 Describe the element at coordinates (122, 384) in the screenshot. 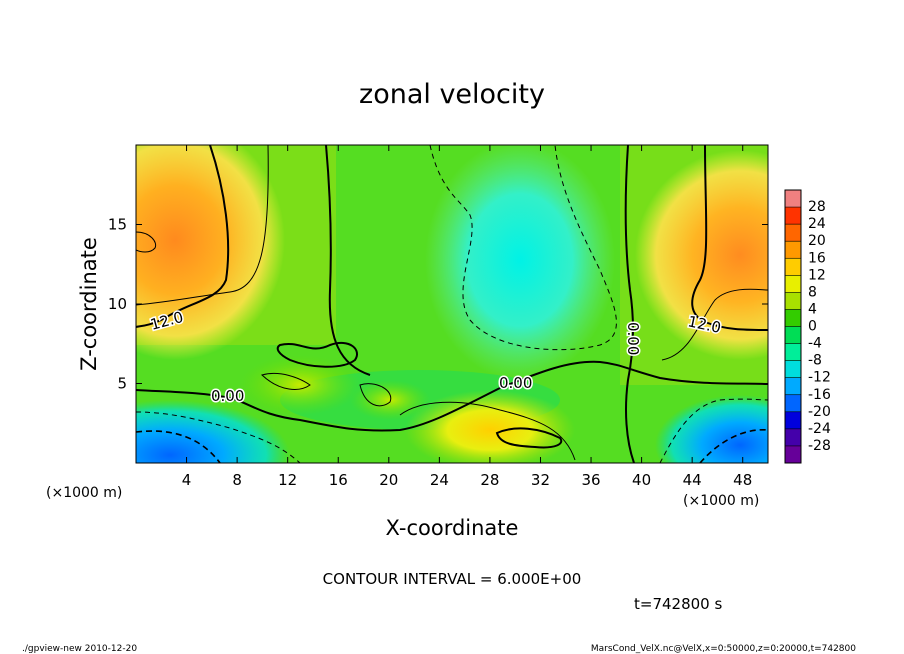

I see `y-tick-label: 5` at that location.